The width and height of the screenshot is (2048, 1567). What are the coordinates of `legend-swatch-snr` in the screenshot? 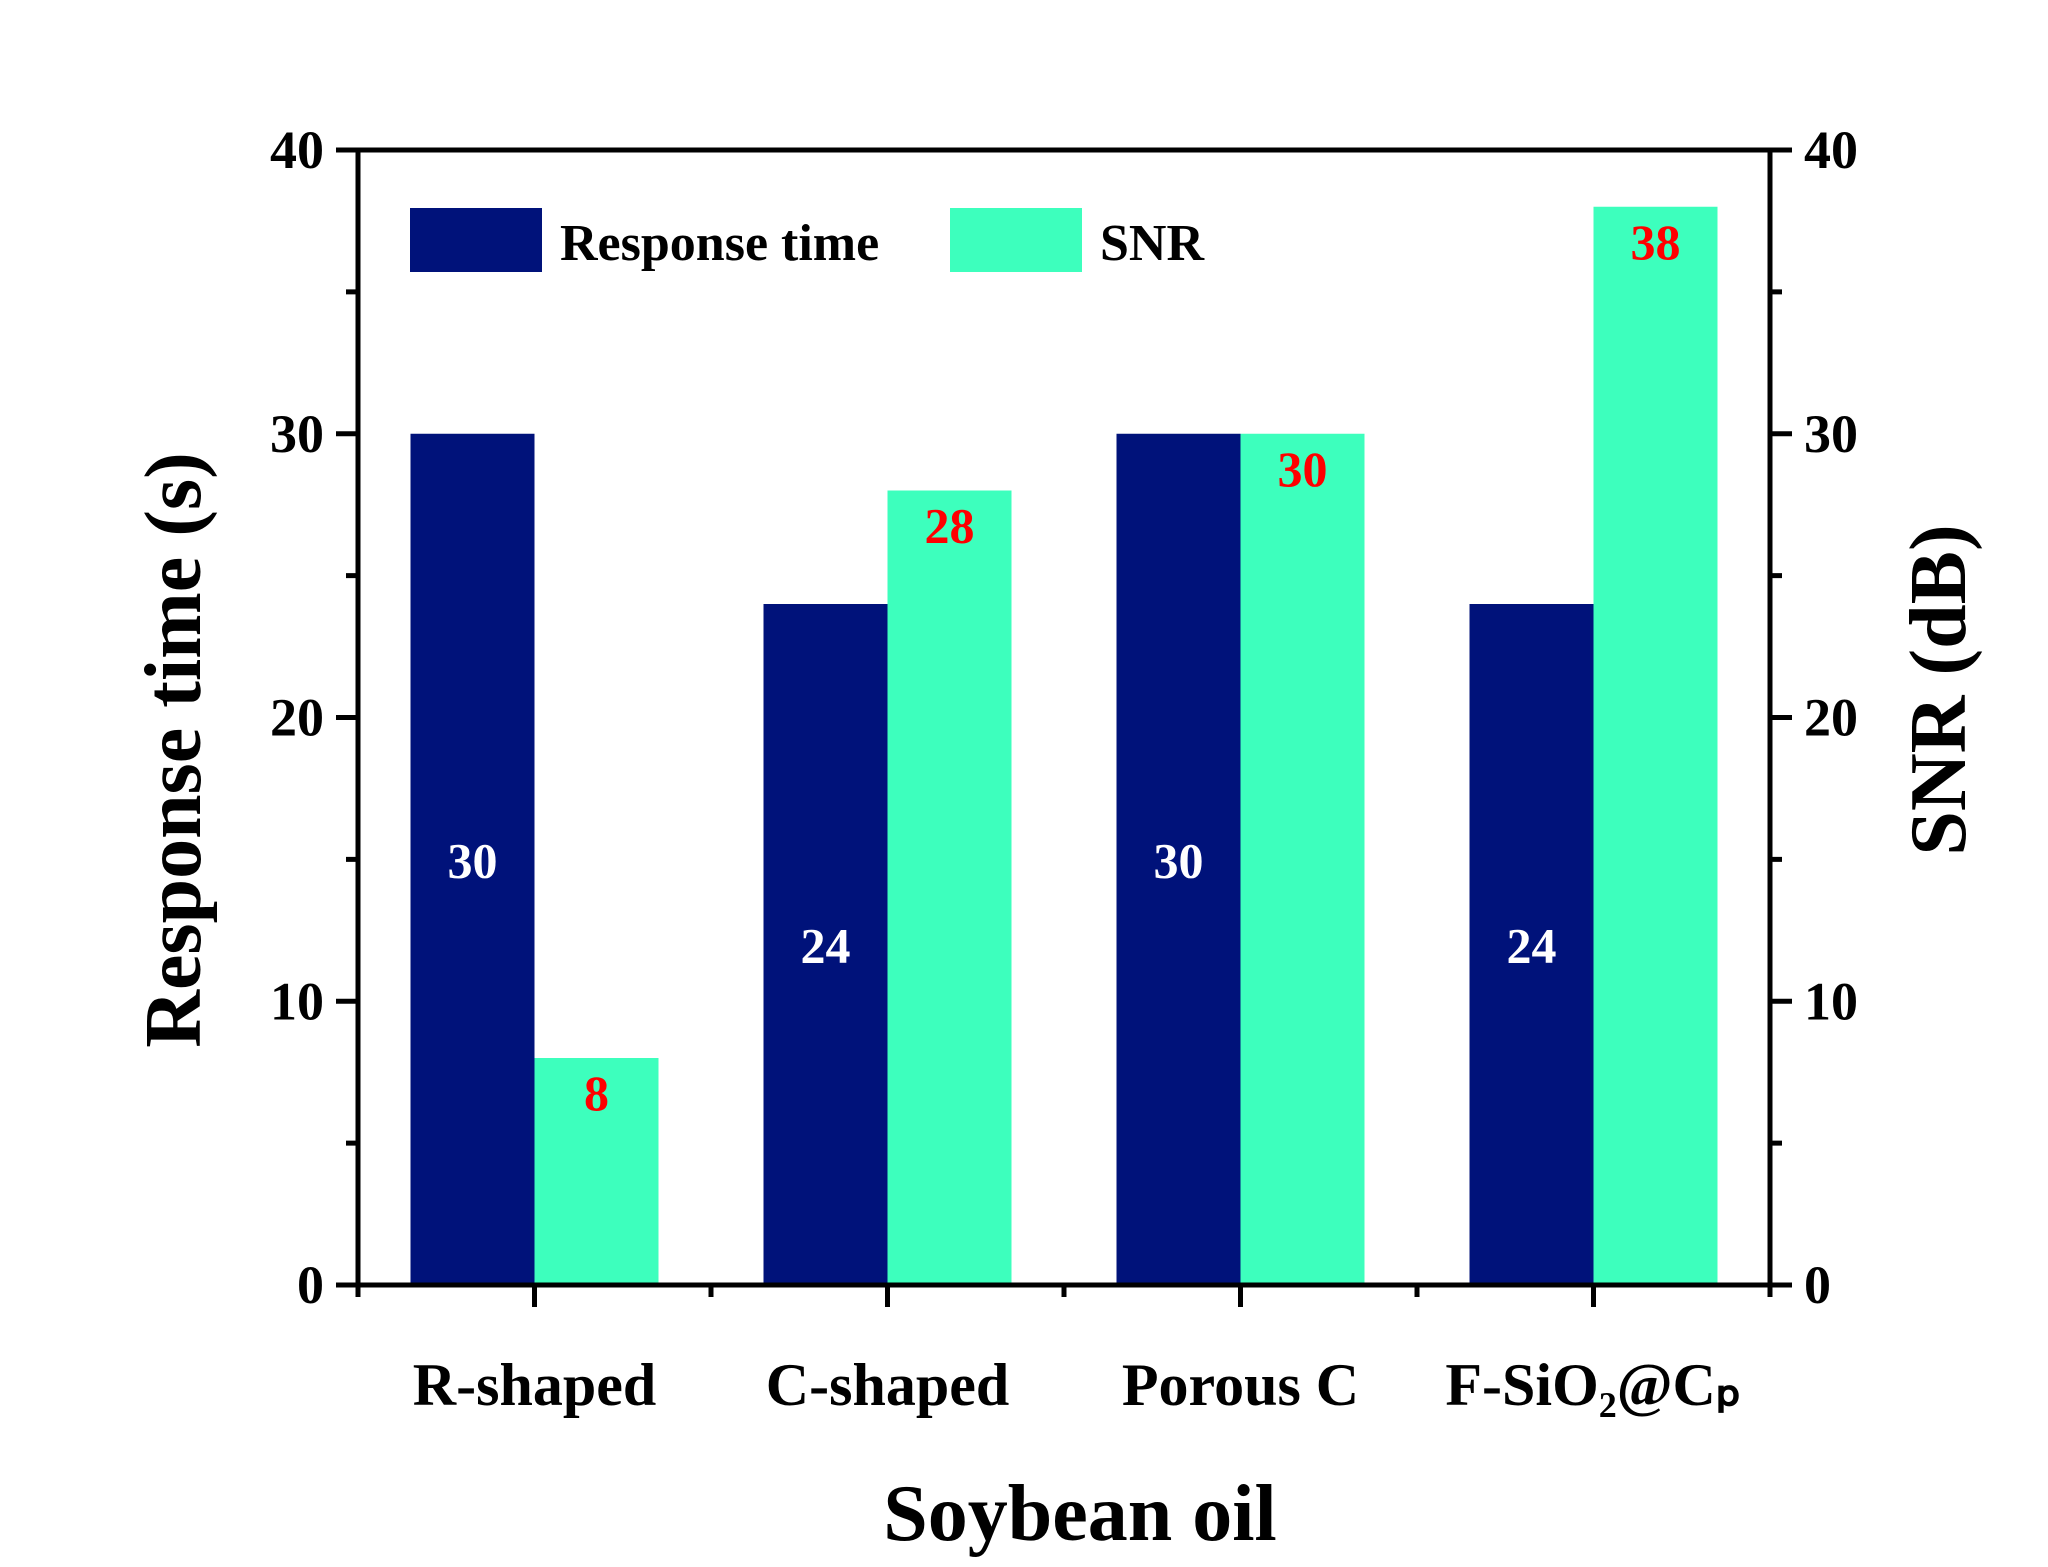 It's located at (1016, 240).